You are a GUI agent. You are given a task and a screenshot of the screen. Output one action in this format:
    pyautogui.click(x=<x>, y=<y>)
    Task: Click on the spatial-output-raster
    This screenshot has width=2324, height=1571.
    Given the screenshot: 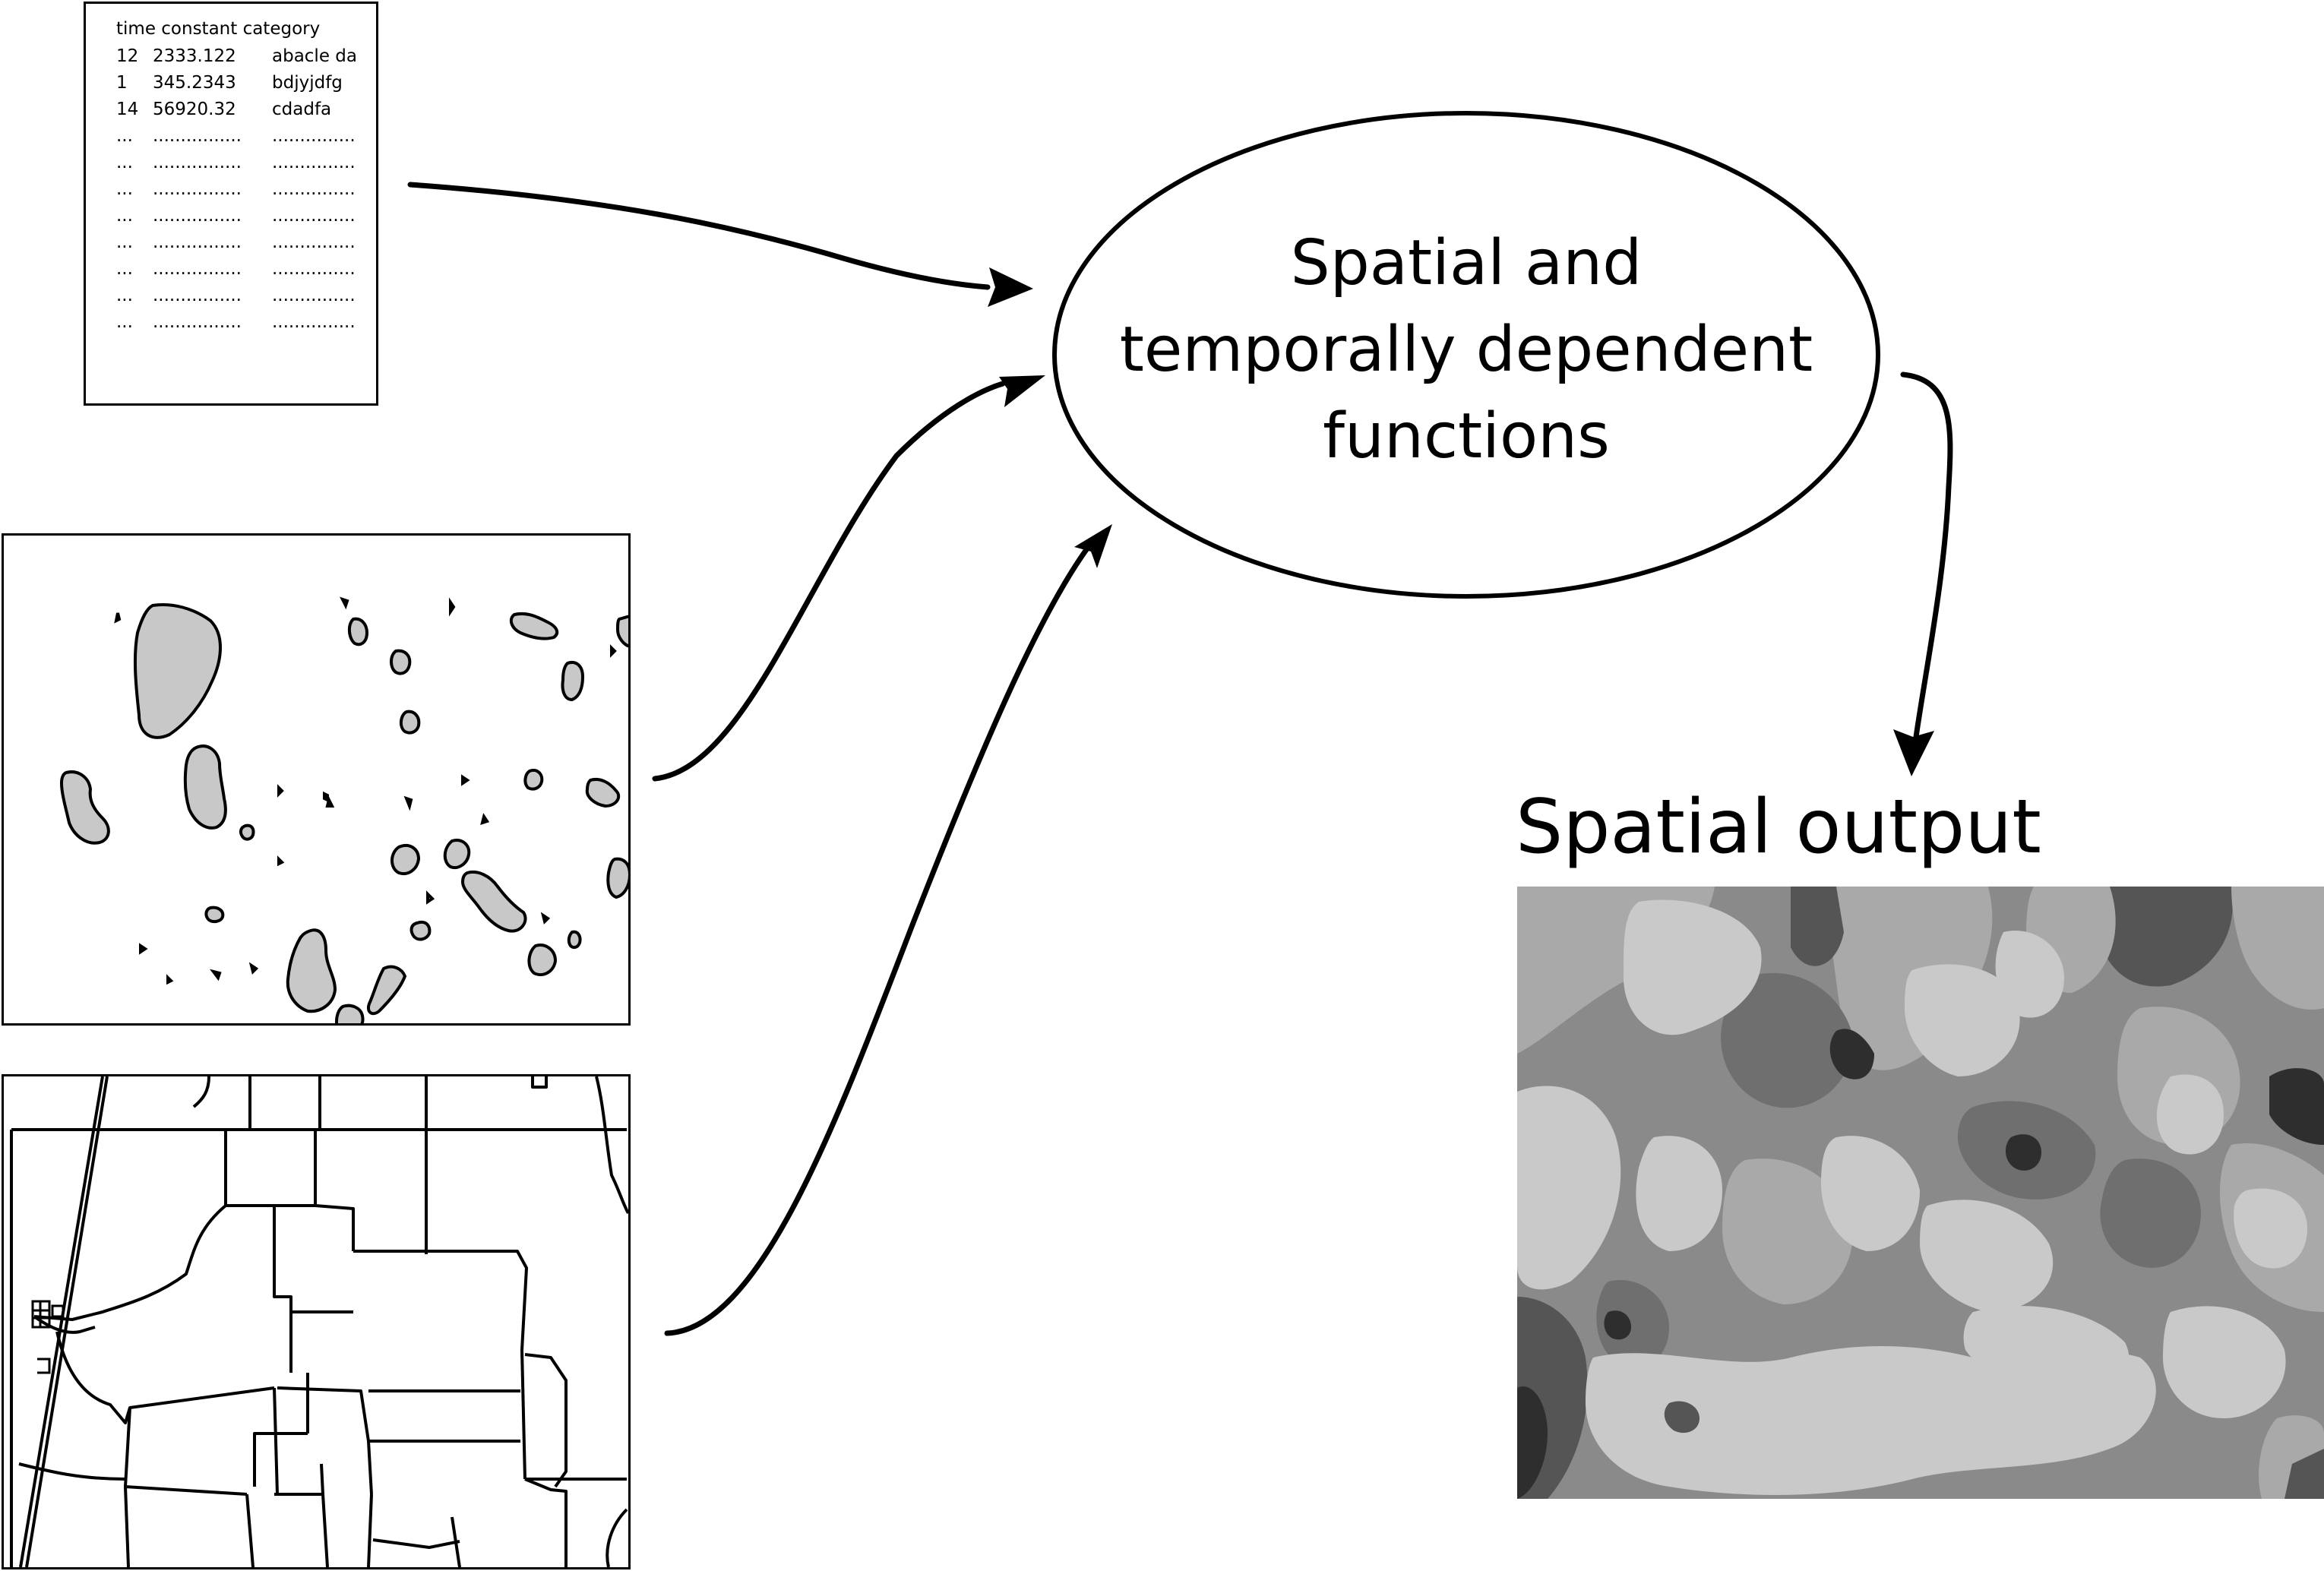 What is the action you would take?
    pyautogui.click(x=1920, y=1193)
    